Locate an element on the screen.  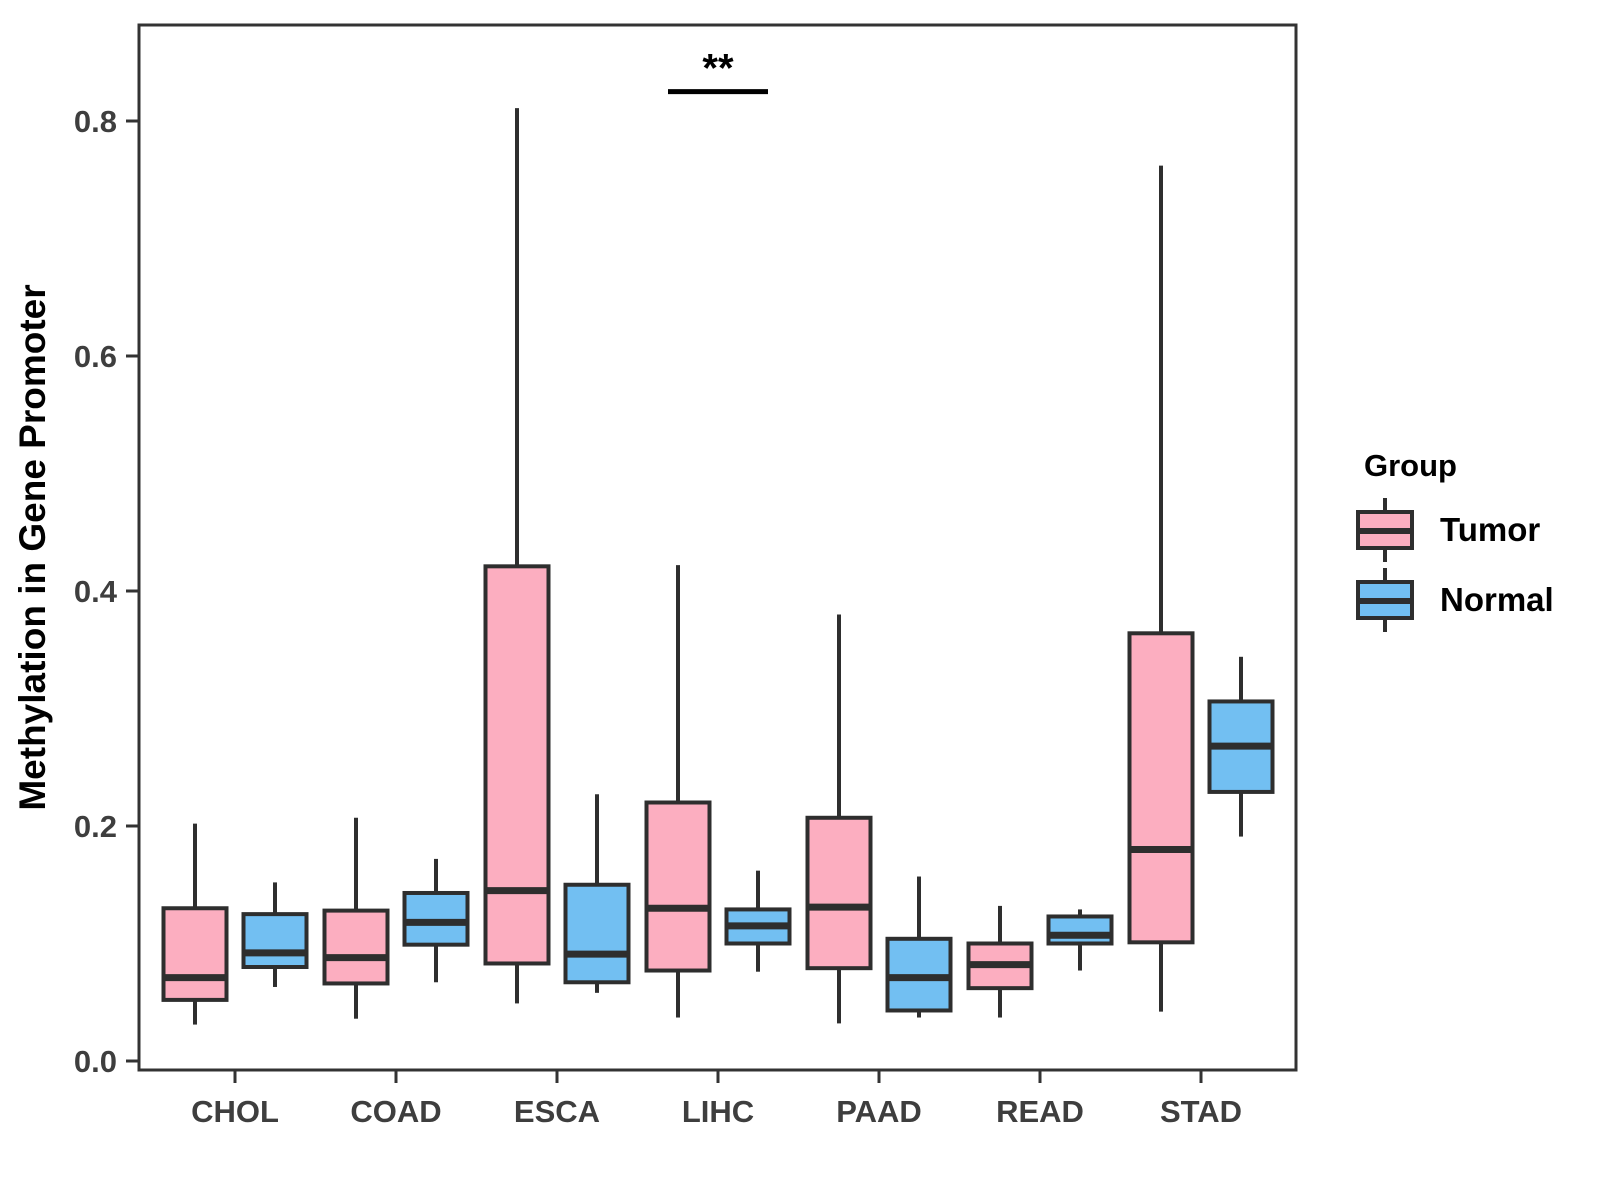
box-chol-normal is located at coordinates (275, 934).